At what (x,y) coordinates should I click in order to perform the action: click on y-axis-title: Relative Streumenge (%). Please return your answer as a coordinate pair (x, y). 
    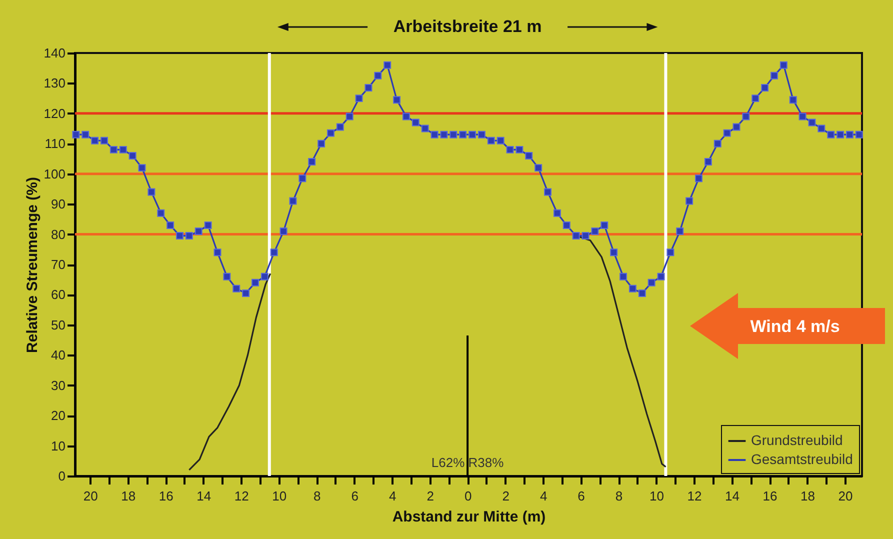
    Looking at the image, I should click on (32, 265).